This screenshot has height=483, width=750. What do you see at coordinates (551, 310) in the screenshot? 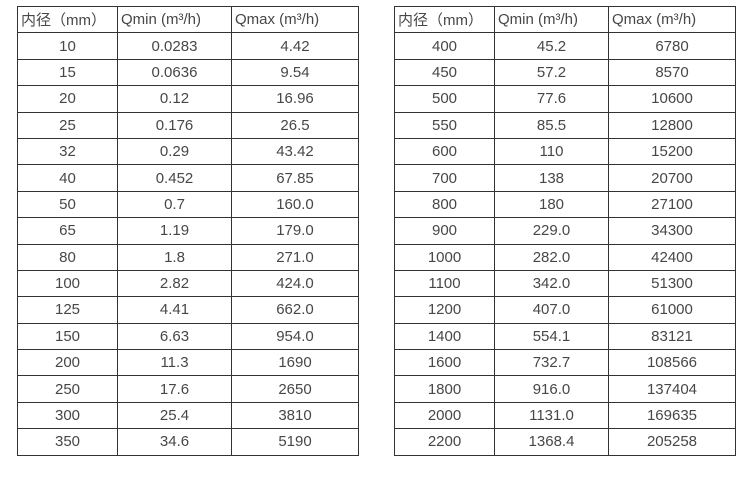
I see `qmin-cell: 407.0` at bounding box center [551, 310].